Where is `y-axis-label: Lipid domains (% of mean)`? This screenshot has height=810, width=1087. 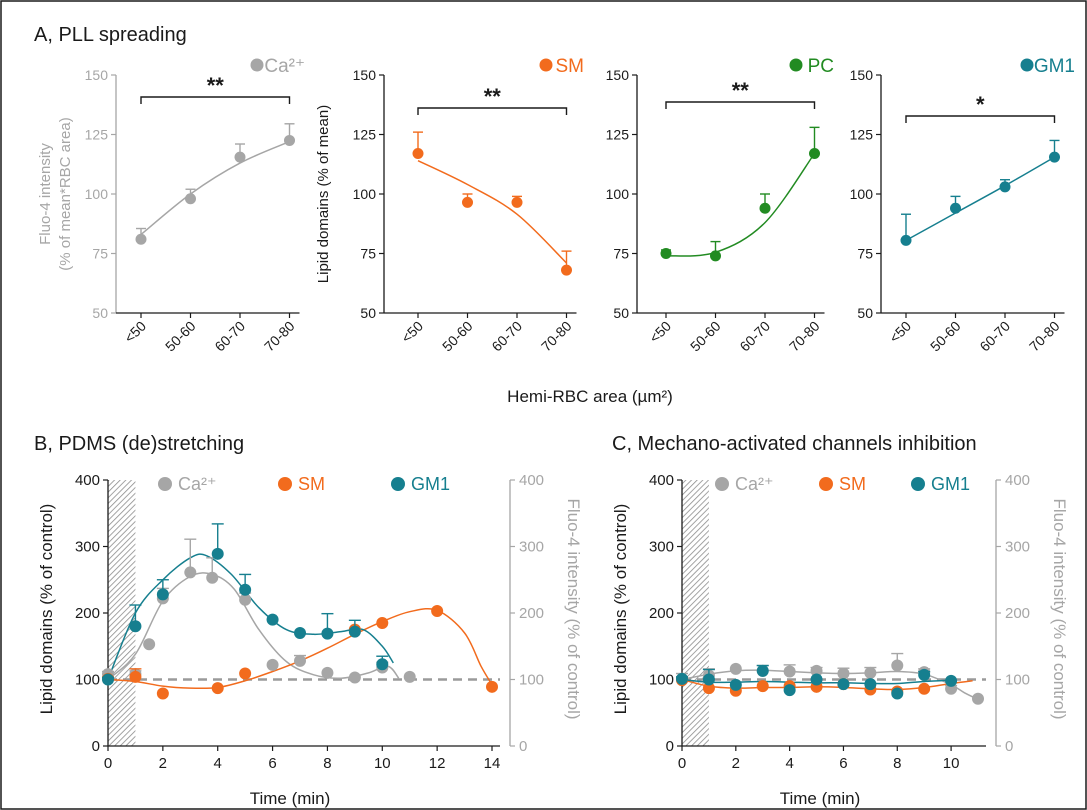 y-axis-label: Lipid domains (% of mean) is located at coordinates (323, 194).